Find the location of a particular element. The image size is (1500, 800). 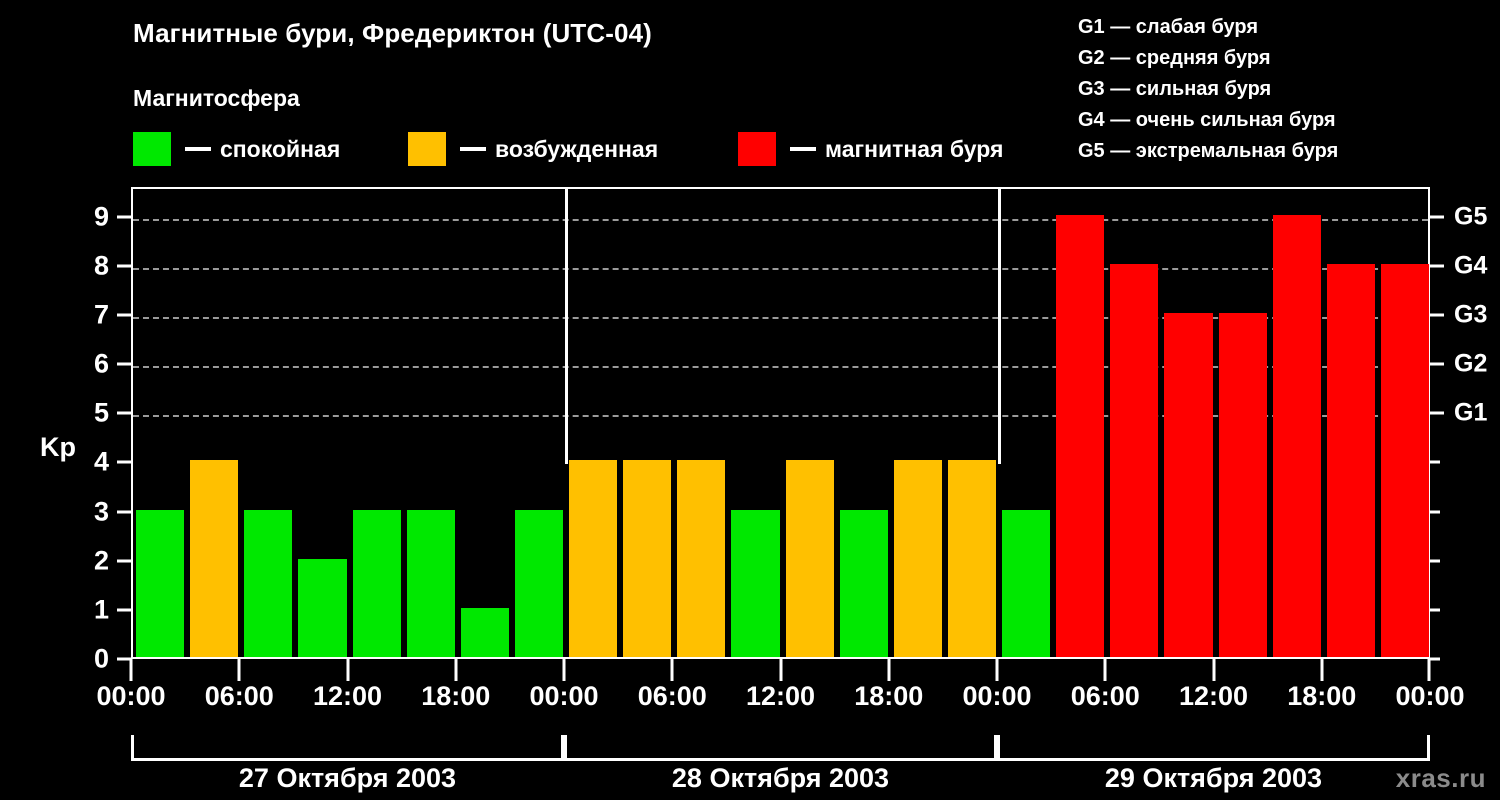

y-axis: 0 1 2 3 4 5 6 7 8 9 is located at coordinates (65, 430).